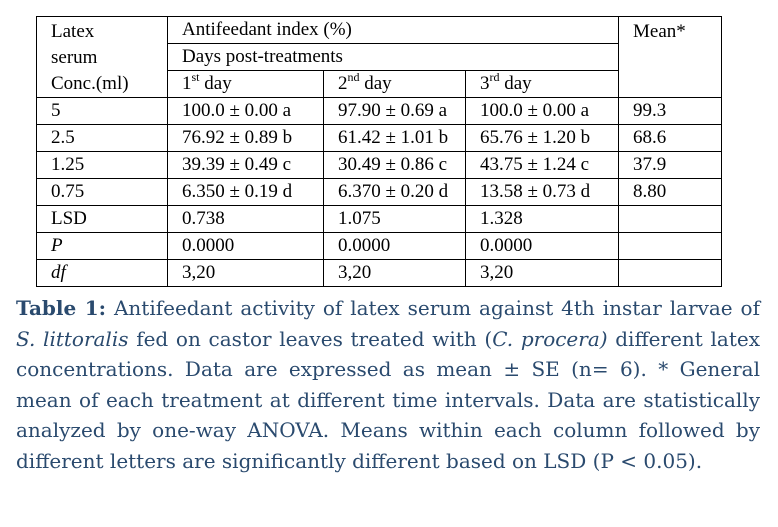 Image resolution: width=778 pixels, height=527 pixels. What do you see at coordinates (394, 219) in the screenshot?
I see `day2-cell: 1.075` at bounding box center [394, 219].